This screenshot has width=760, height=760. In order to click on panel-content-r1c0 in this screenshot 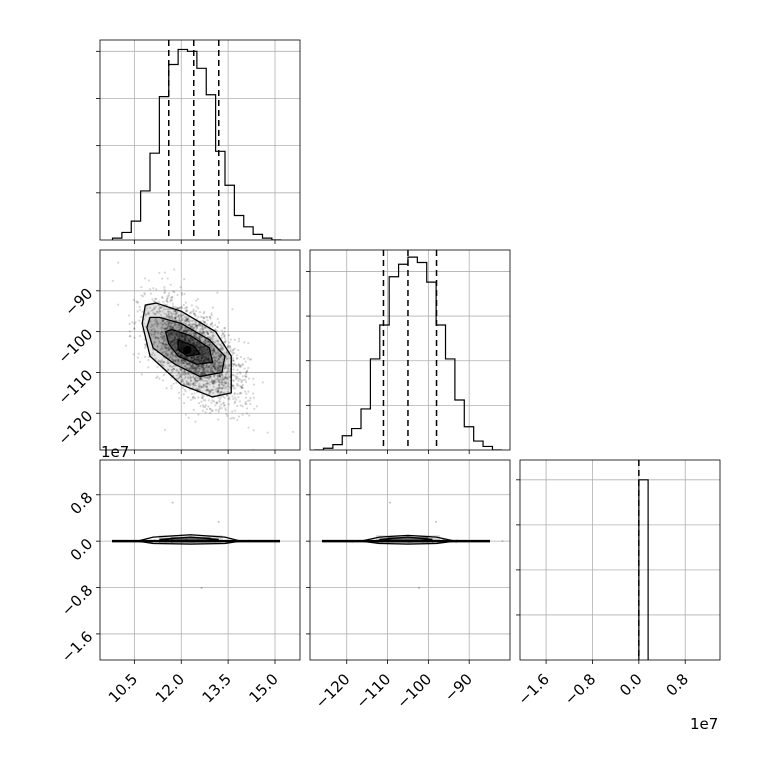, I will do `click(203, 355)`.